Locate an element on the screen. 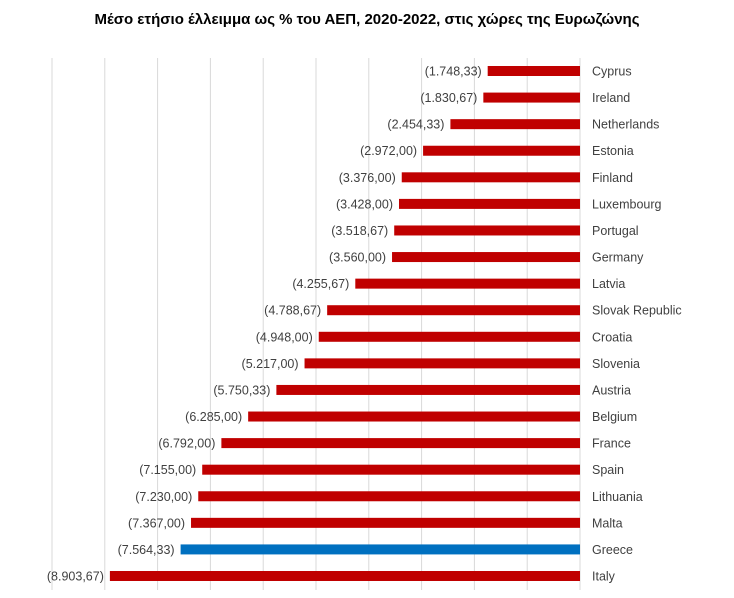 This screenshot has width=734, height=598. category-label: Netherlands is located at coordinates (625, 125).